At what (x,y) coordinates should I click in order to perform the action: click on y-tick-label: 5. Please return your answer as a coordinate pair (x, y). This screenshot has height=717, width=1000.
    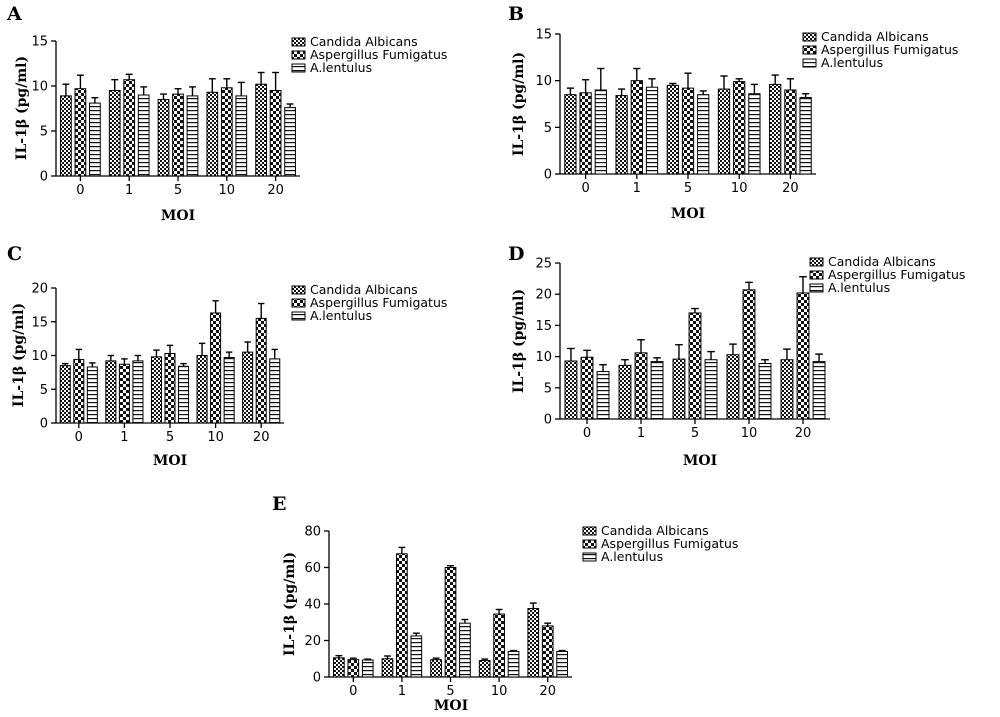
    Looking at the image, I should click on (548, 388).